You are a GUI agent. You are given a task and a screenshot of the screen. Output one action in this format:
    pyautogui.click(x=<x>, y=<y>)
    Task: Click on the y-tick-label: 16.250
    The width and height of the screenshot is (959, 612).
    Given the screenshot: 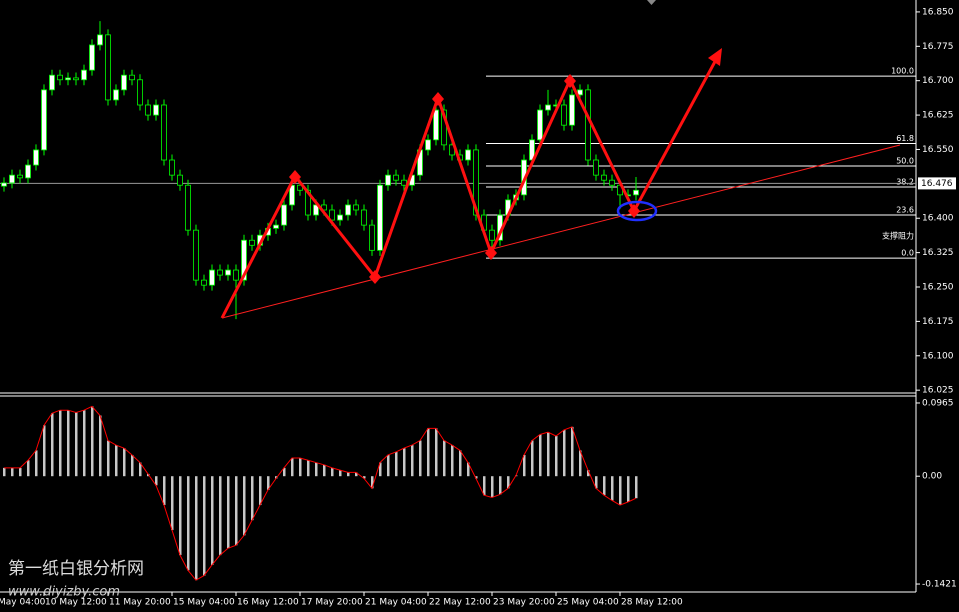 What is the action you would take?
    pyautogui.click(x=938, y=288)
    